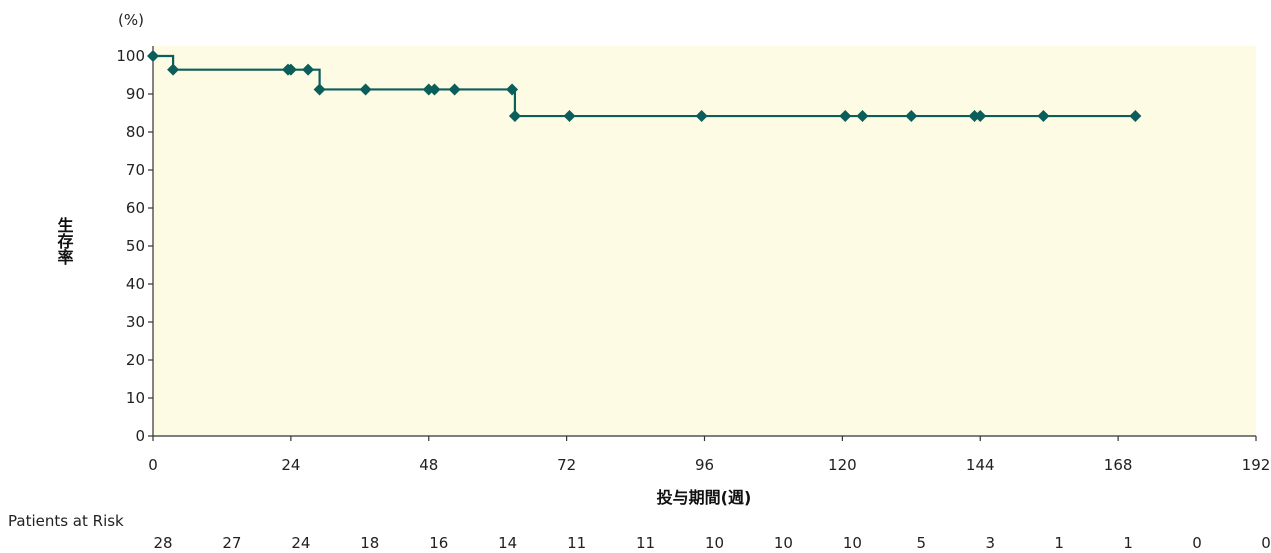 Image resolution: width=1271 pixels, height=553 pixels. I want to click on y-tick-label: 90, so click(135, 94).